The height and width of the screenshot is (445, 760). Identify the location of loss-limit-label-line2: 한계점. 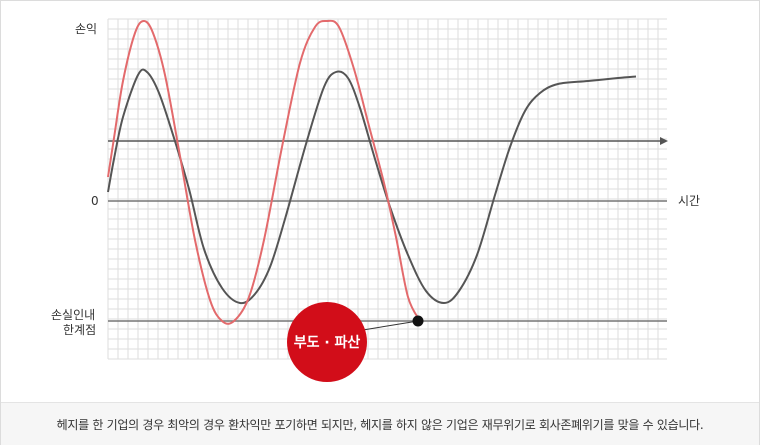
(80, 330).